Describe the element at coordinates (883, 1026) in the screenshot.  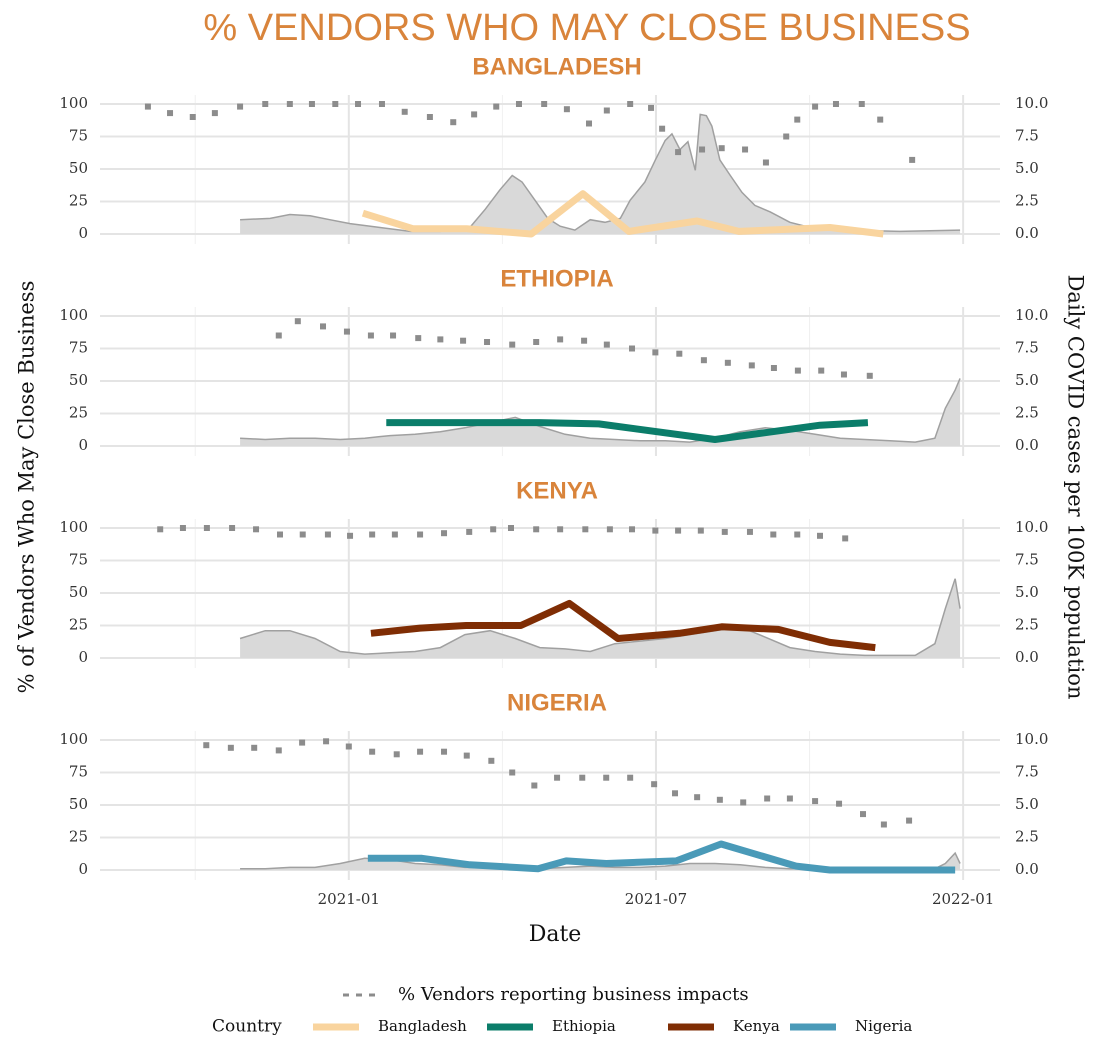
I see `legend-label: Nigeria` at that location.